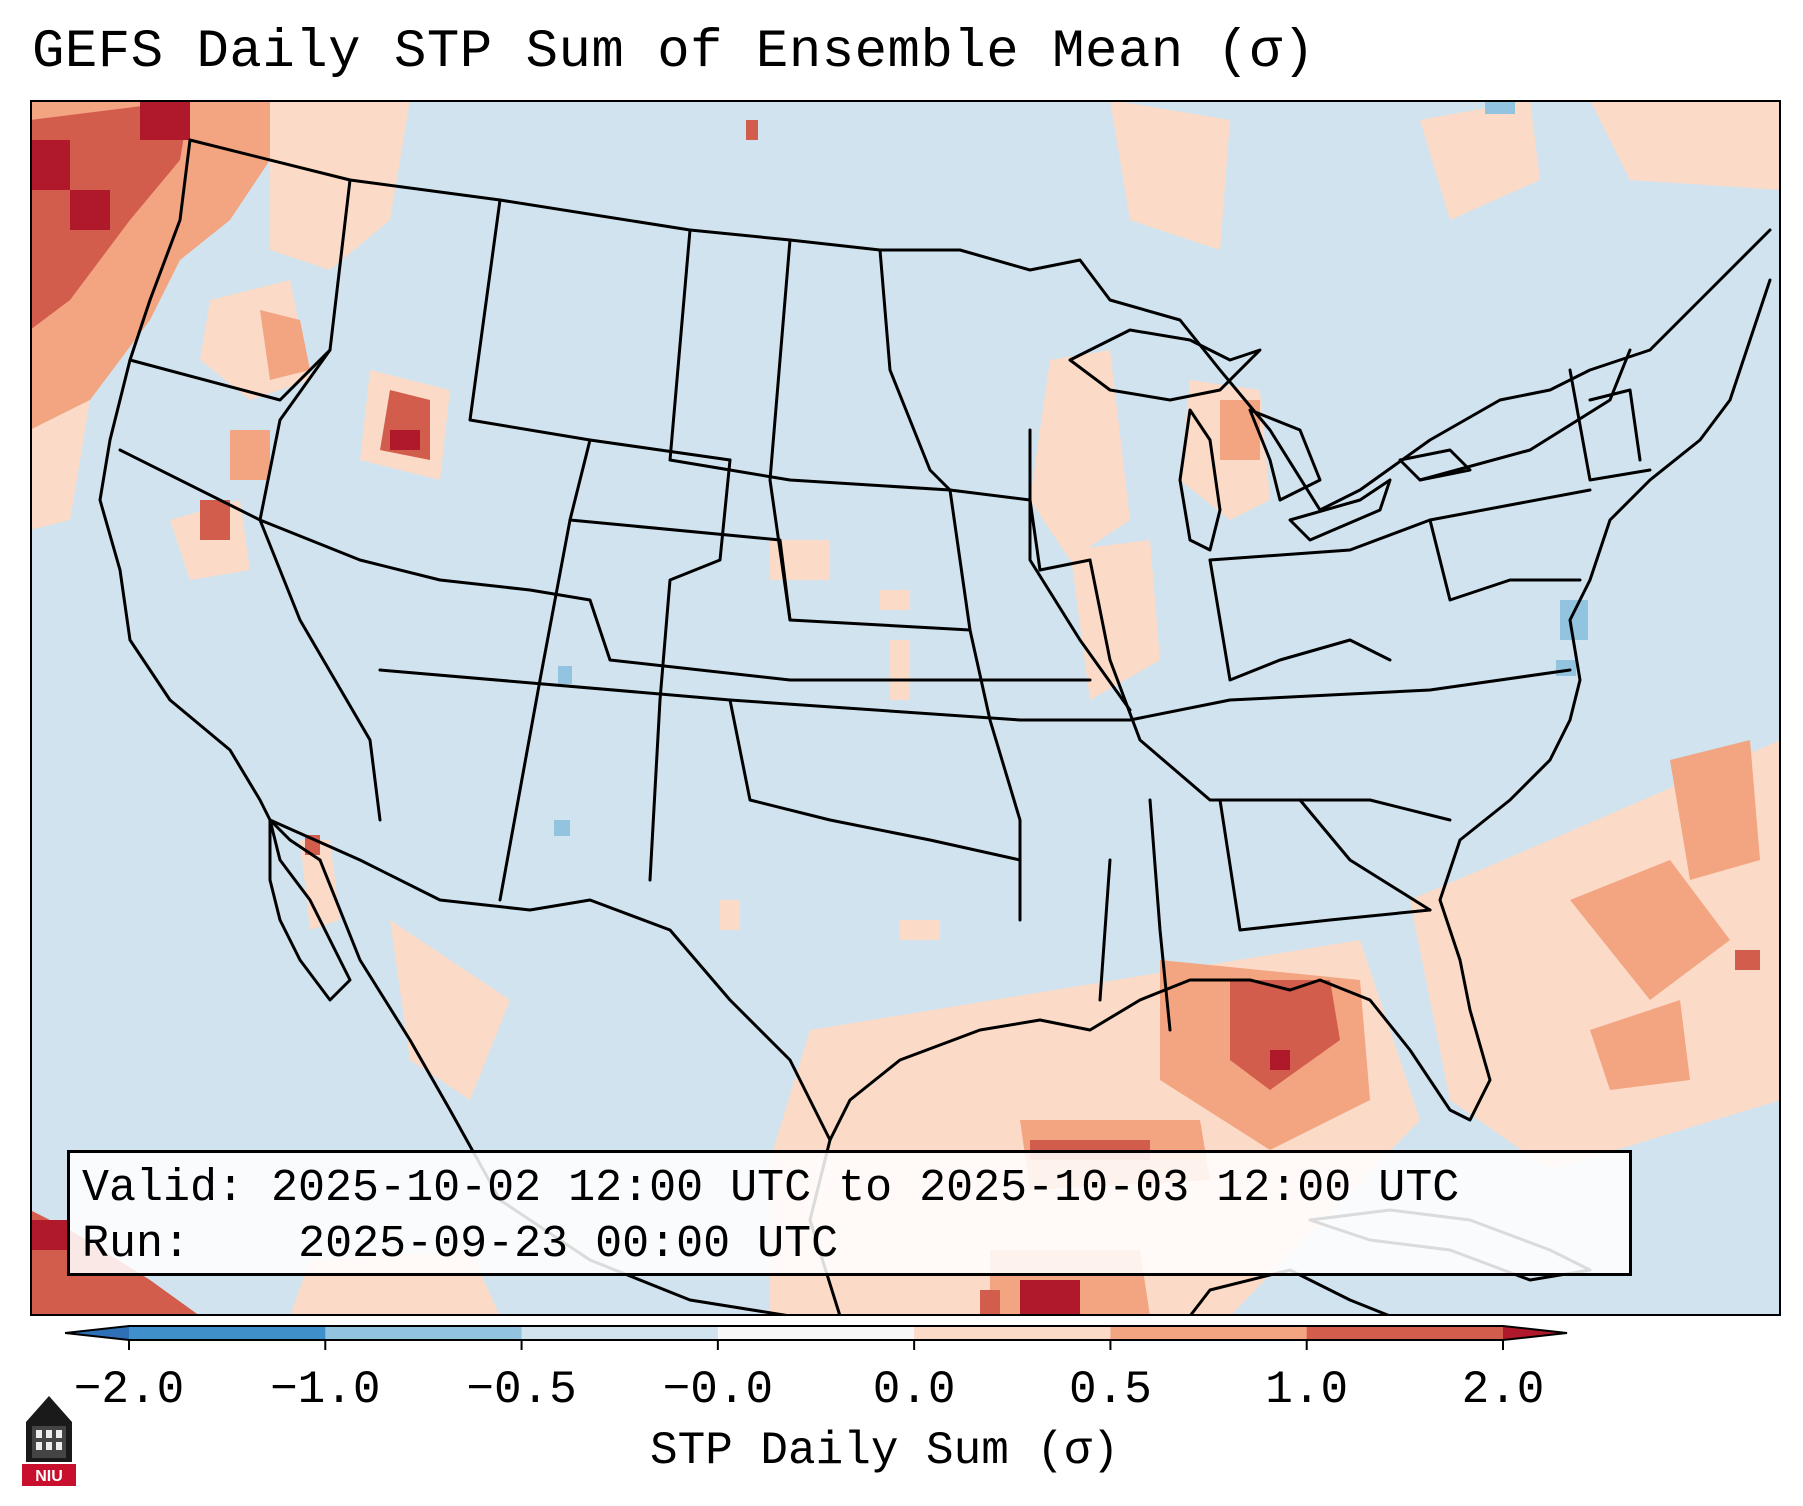 The image size is (1803, 1506). Describe the element at coordinates (136, 1244) in the screenshot. I see `run-label: Run:` at that location.